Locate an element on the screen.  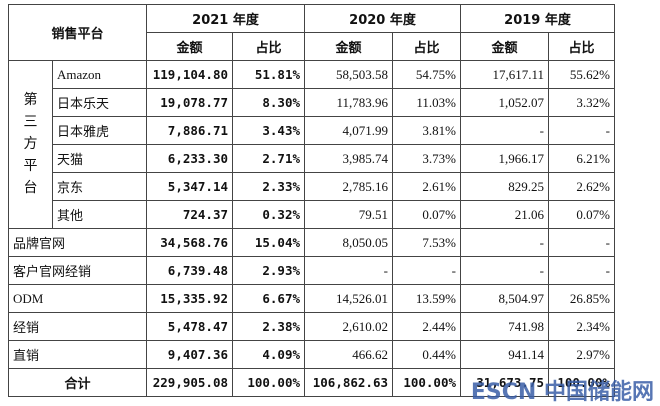
value-cell: 11,783.96 is located at coordinates (349, 102).